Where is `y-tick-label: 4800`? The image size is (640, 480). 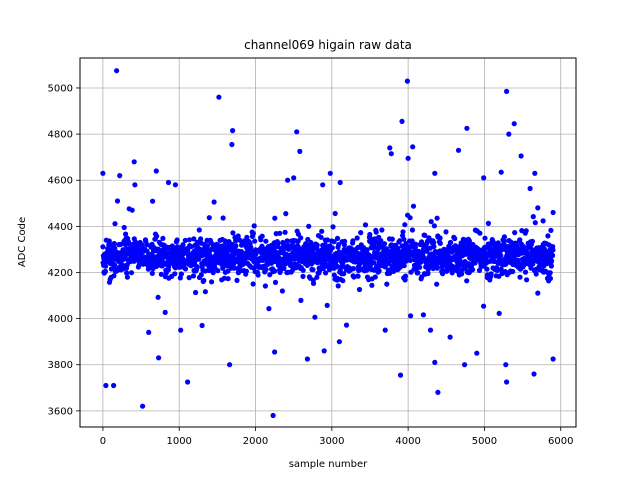 y-tick-label: 4800 is located at coordinates (60, 135).